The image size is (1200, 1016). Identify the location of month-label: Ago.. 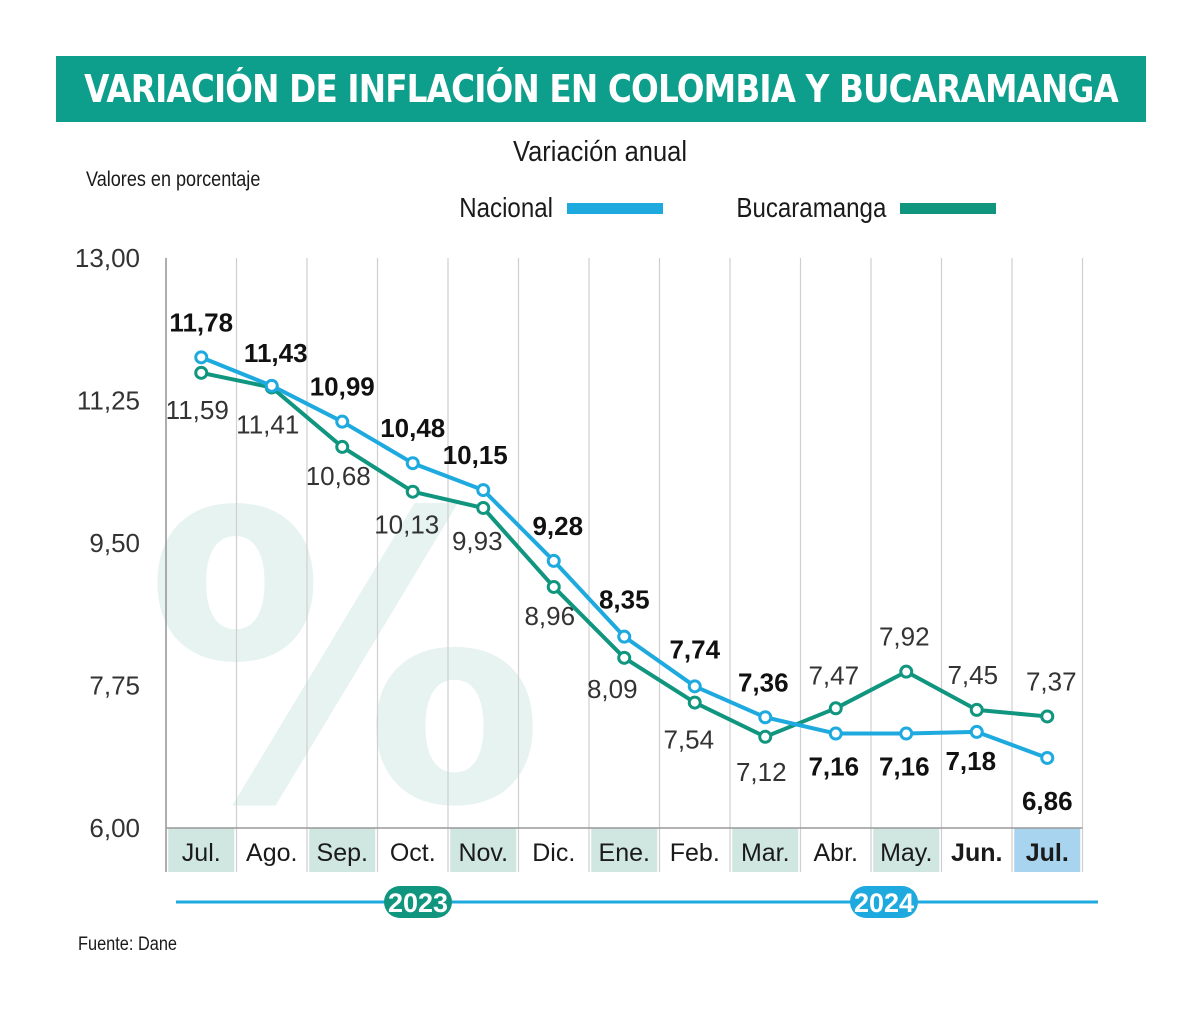
(271, 853).